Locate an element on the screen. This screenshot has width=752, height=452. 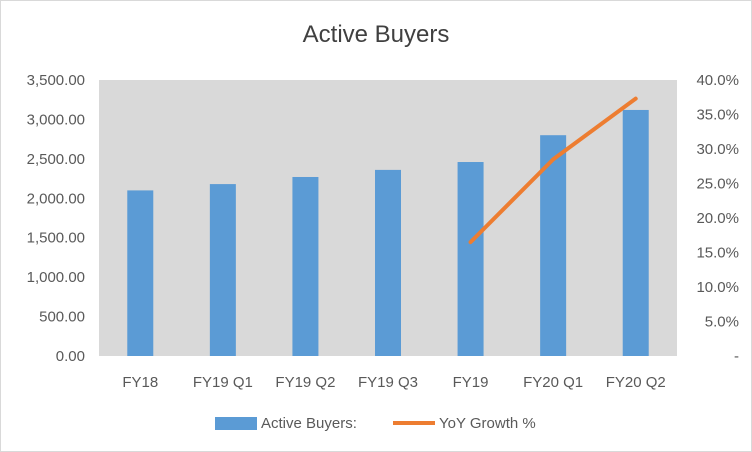
legend-swatch-bar is located at coordinates (236, 423).